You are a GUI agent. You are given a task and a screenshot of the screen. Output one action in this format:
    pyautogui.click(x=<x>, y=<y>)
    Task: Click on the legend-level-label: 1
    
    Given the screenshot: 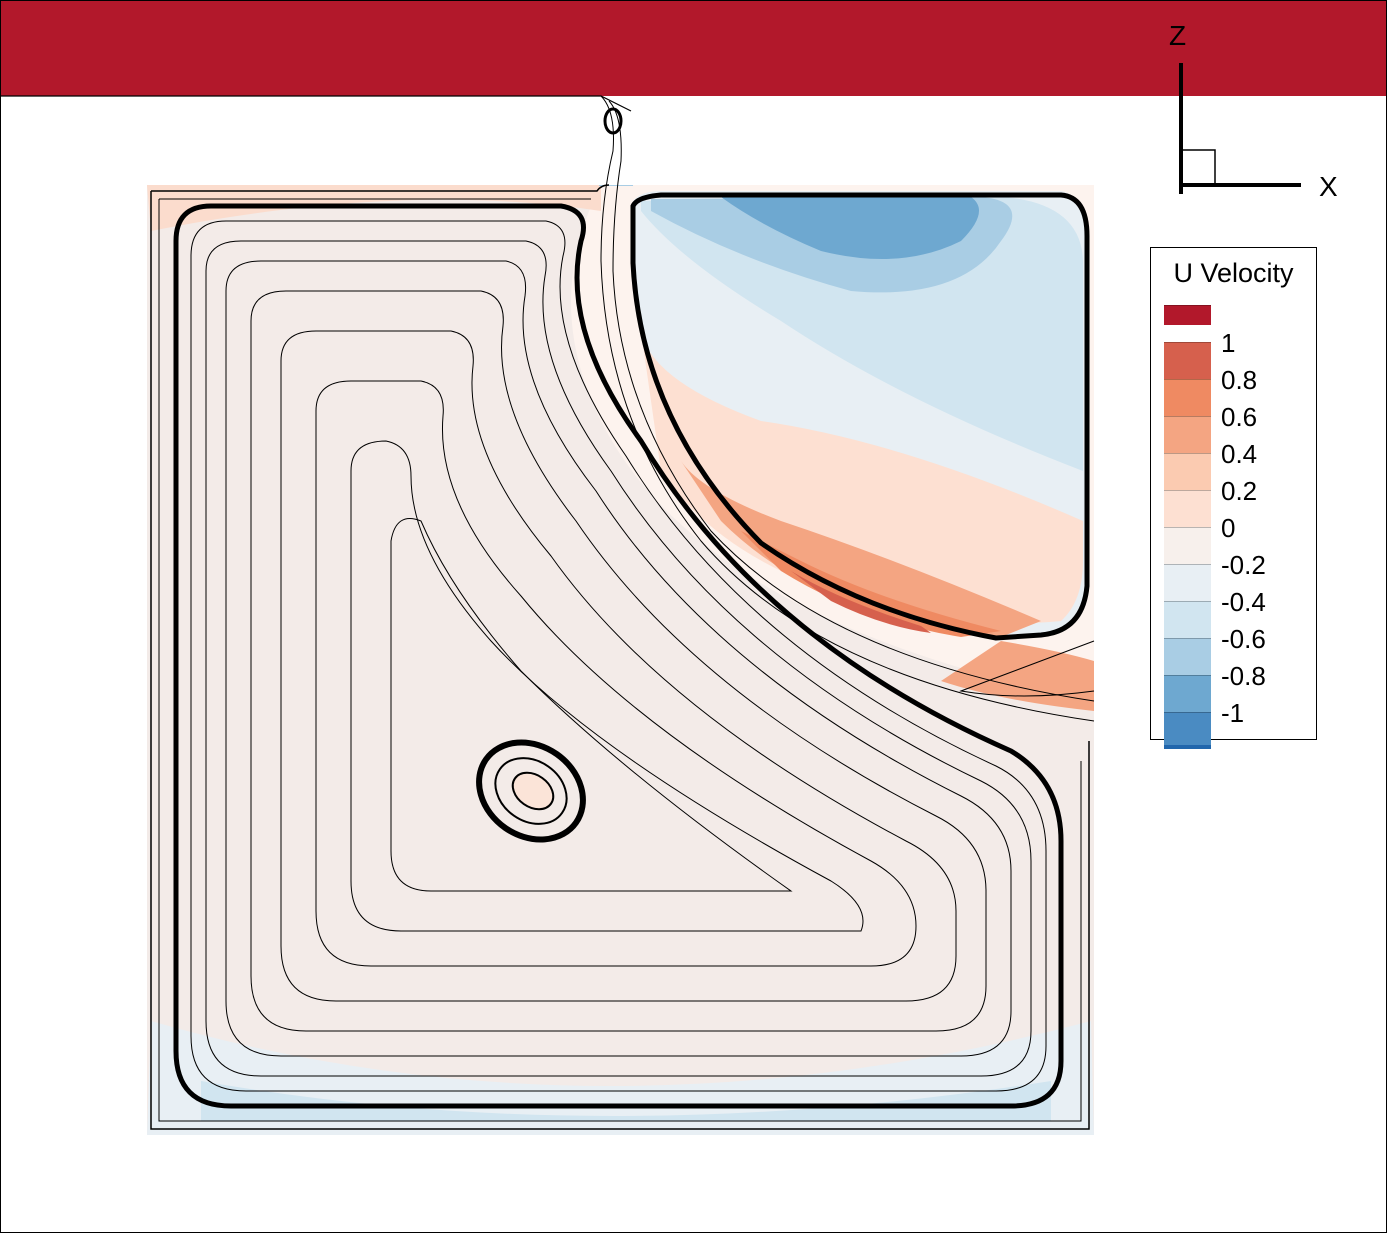 What is the action you would take?
    pyautogui.click(x=1228, y=343)
    